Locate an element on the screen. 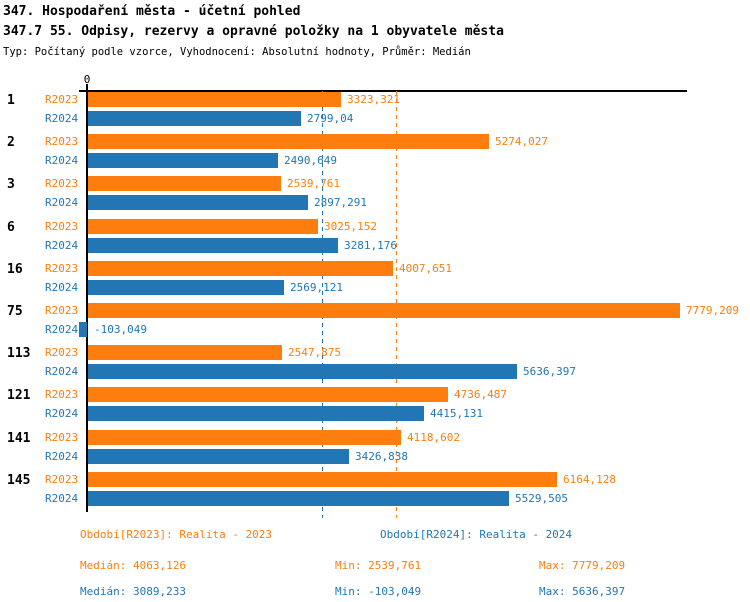 Image resolution: width=750 pixels, height=602 pixels. value-label: 2799,04 is located at coordinates (330, 118).